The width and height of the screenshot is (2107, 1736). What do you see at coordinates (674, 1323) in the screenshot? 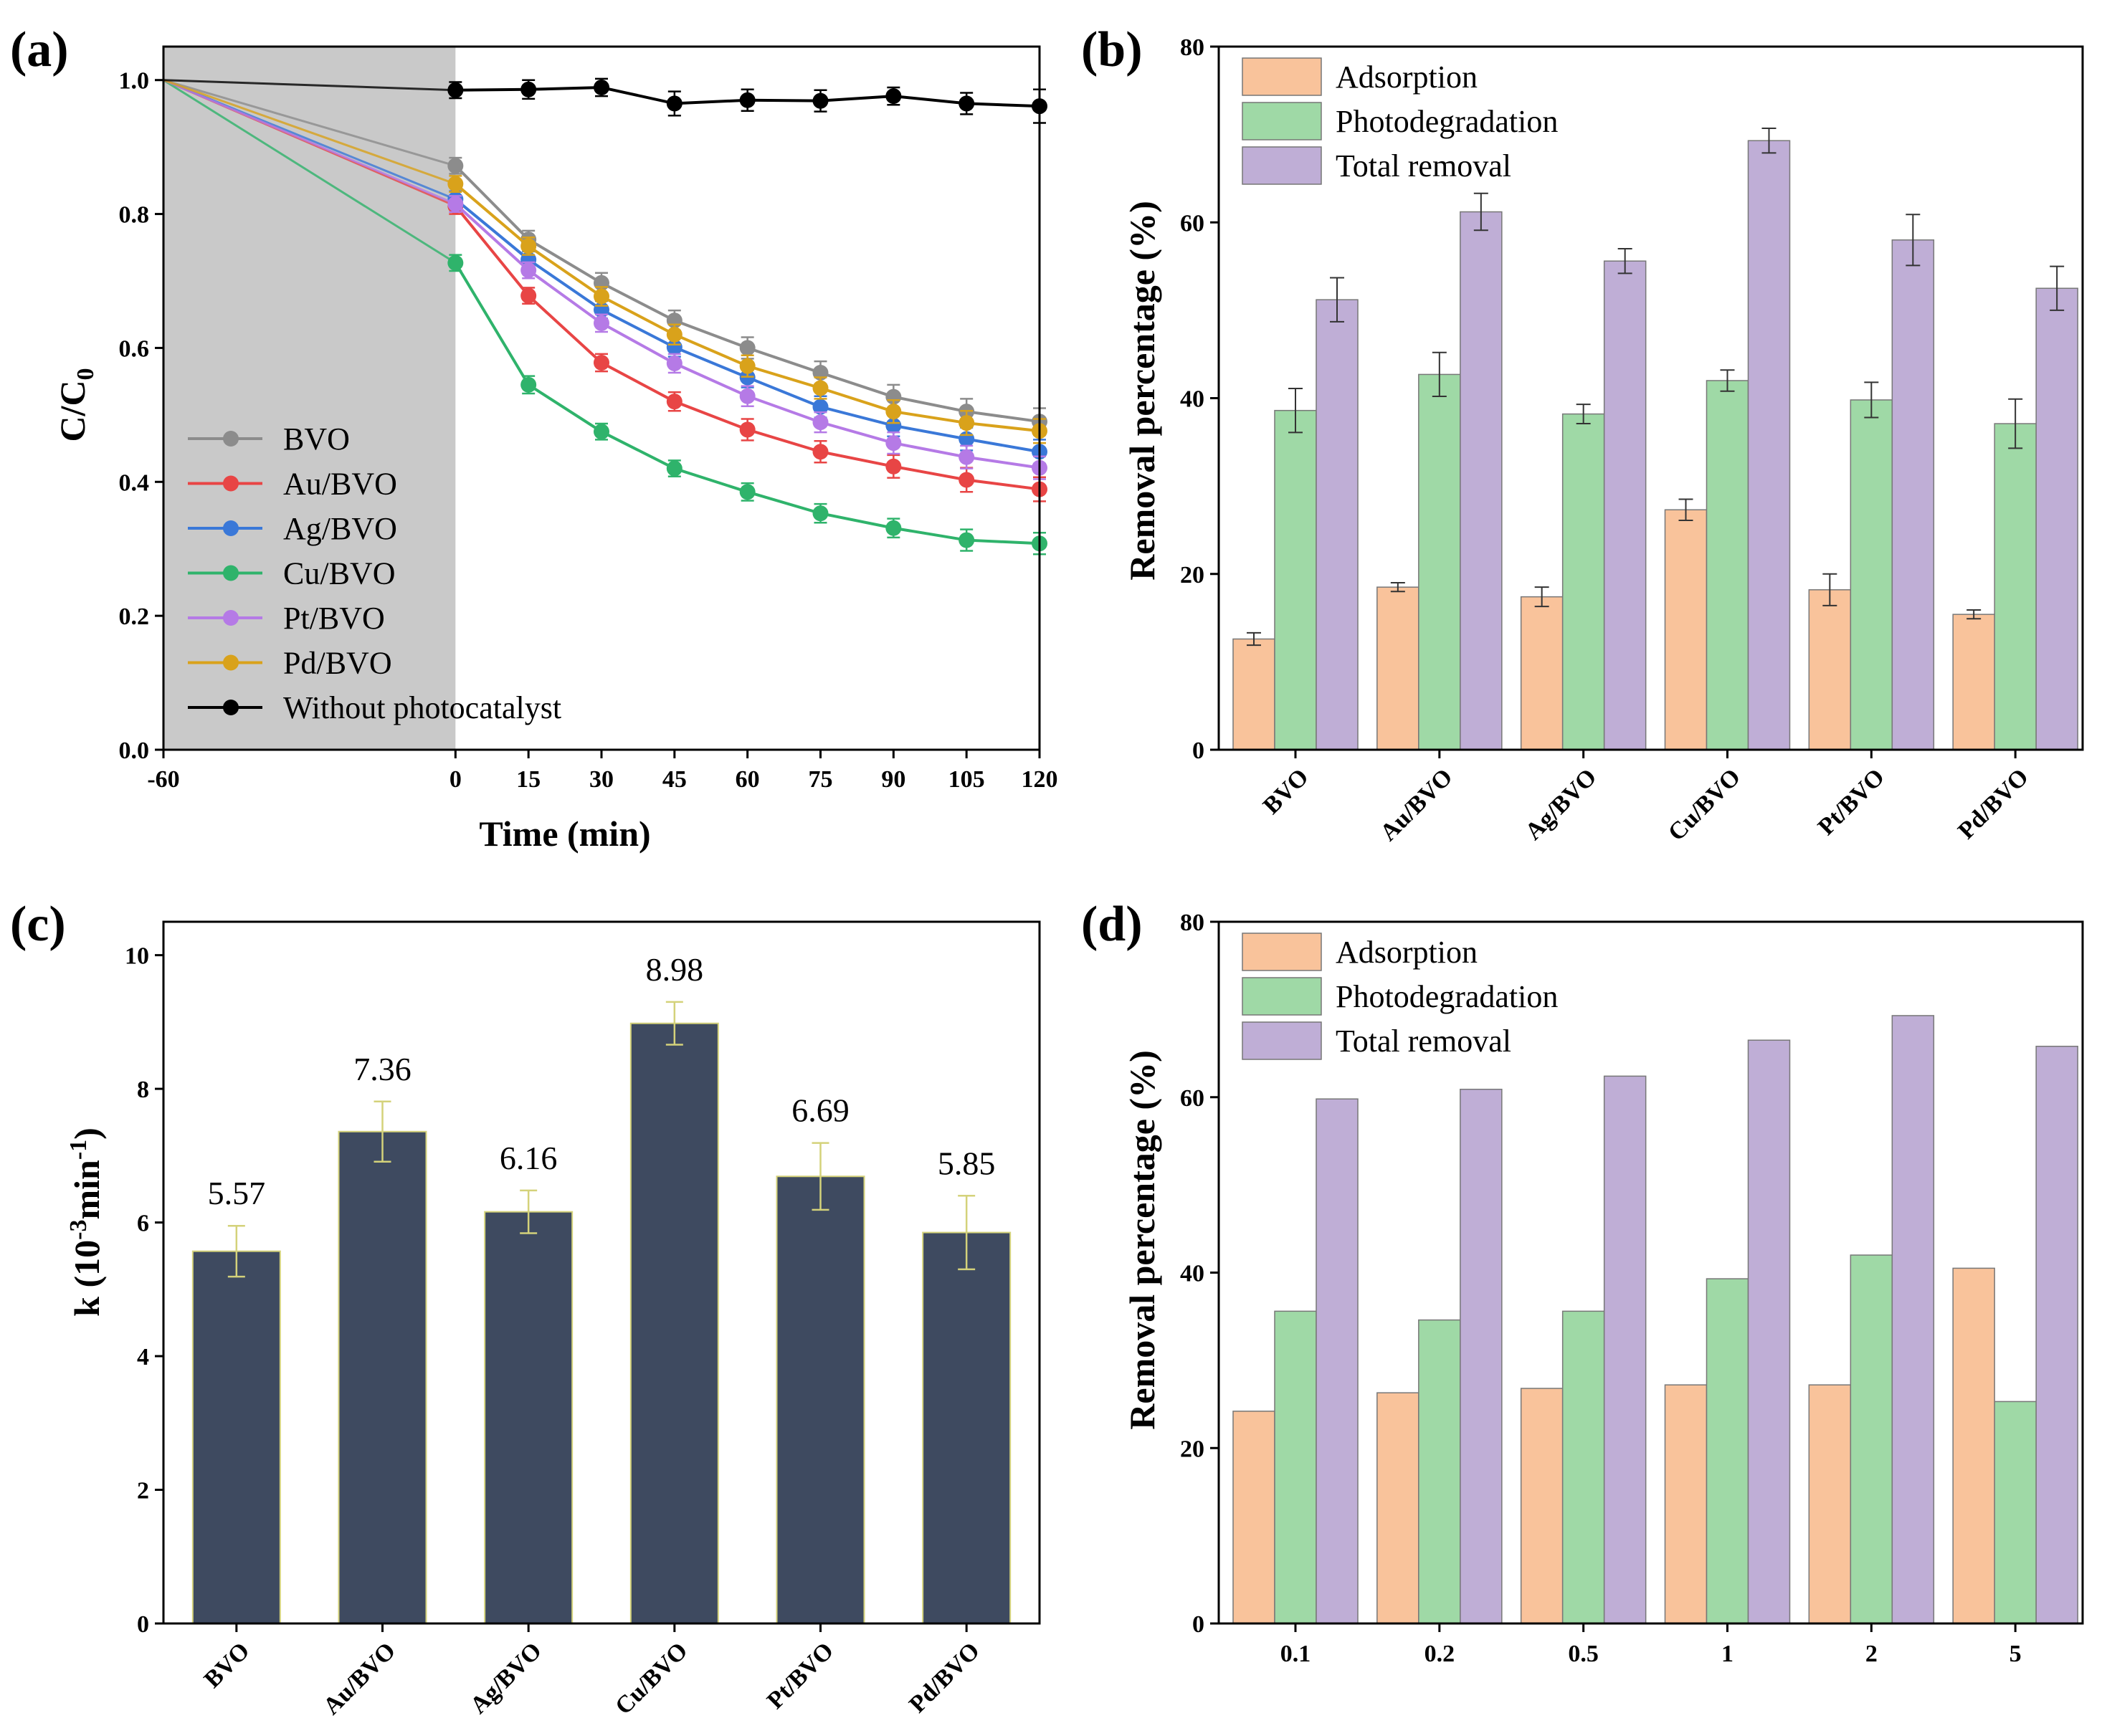
I see `bar-k-cu-bvo` at bounding box center [674, 1323].